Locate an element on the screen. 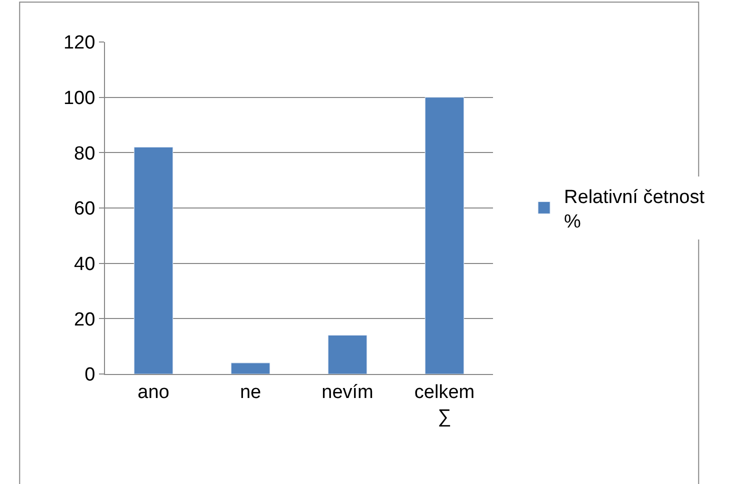  x-tick-label: nevím is located at coordinates (348, 392).